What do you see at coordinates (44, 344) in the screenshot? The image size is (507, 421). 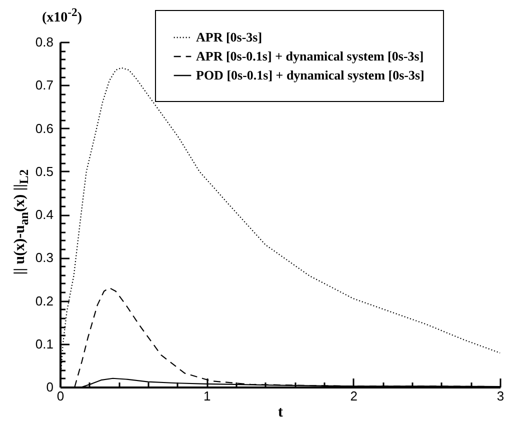 I see `y-tick-label: 0.1` at bounding box center [44, 344].